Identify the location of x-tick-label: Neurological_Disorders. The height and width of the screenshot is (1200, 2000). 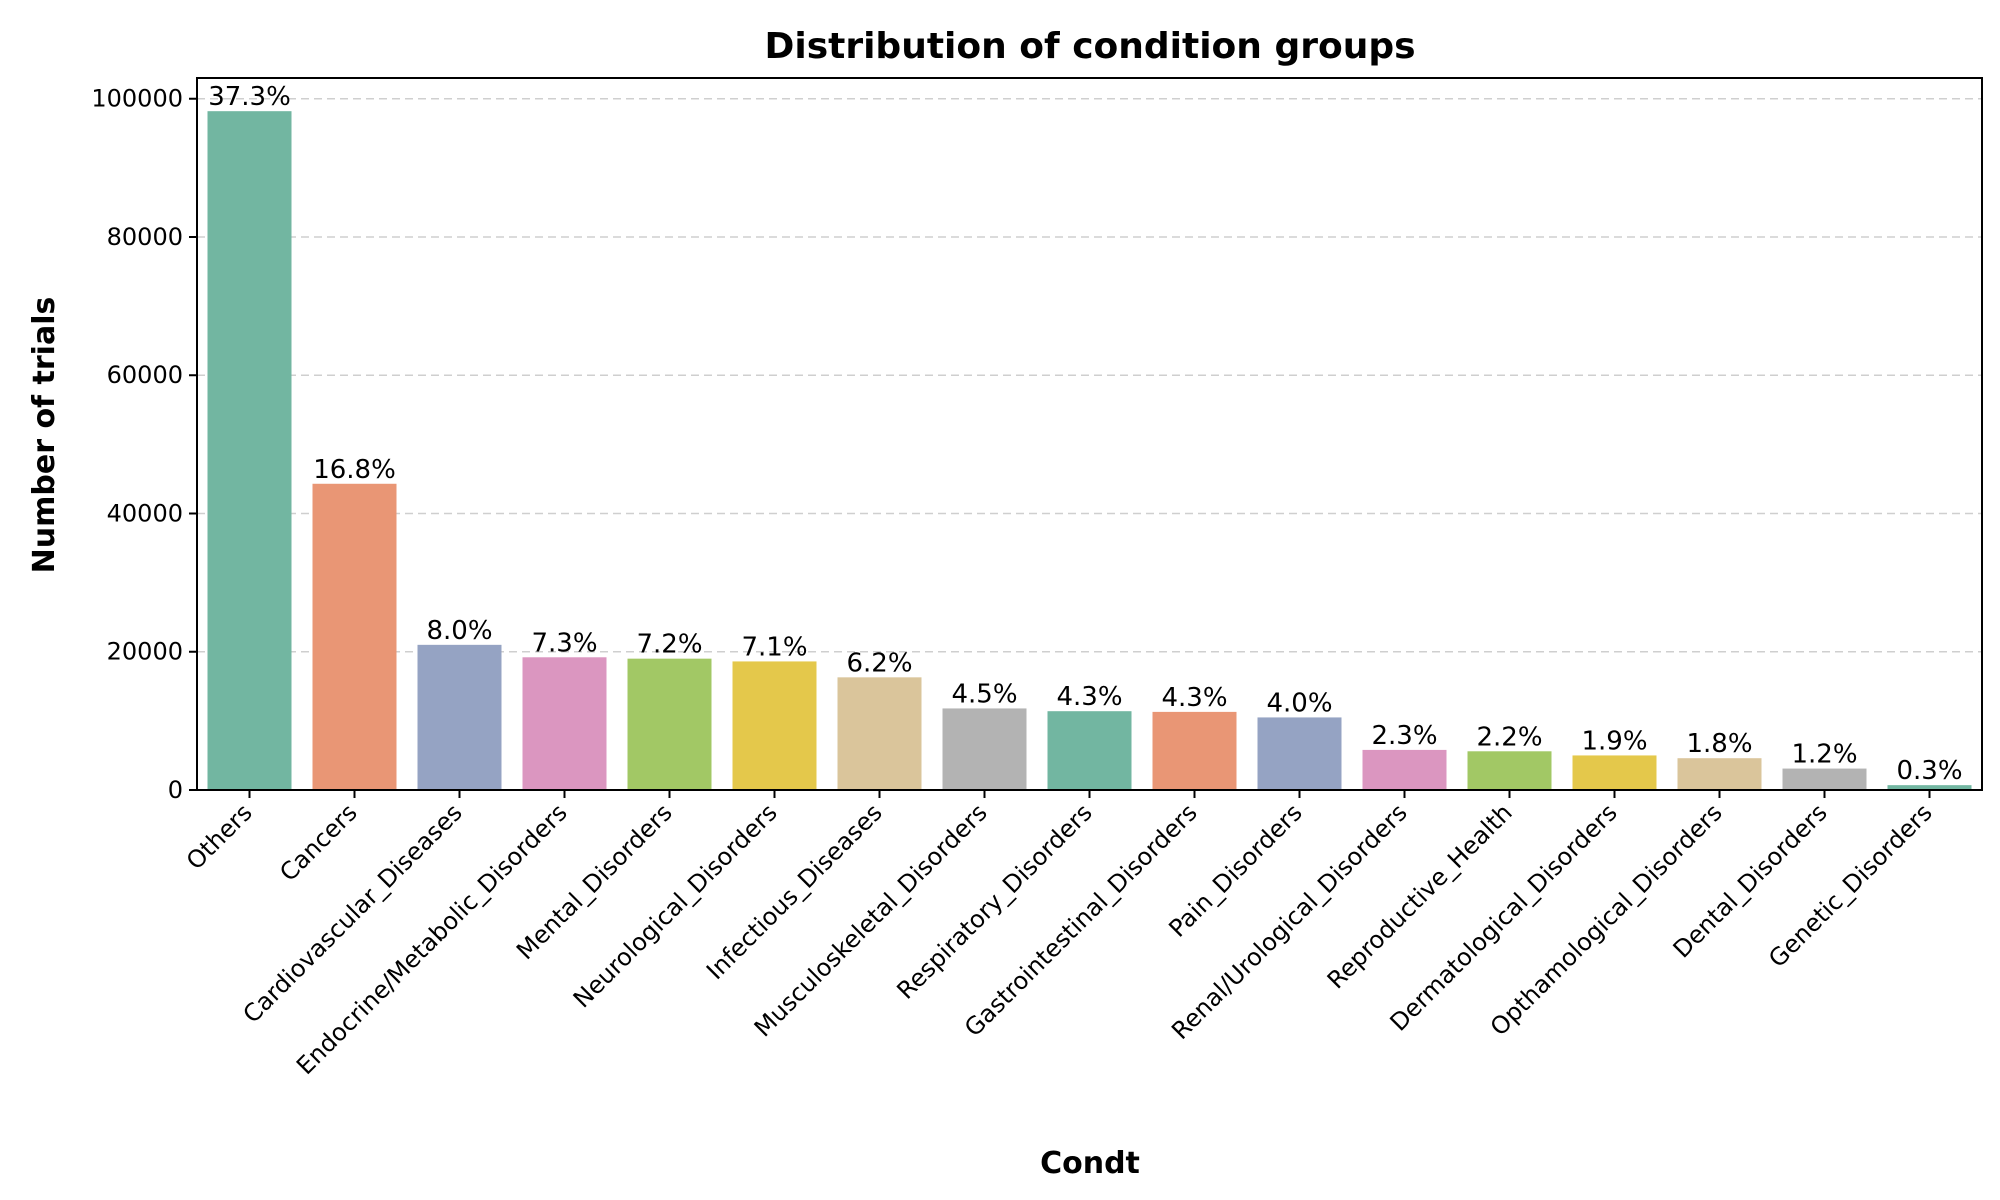
(675, 905).